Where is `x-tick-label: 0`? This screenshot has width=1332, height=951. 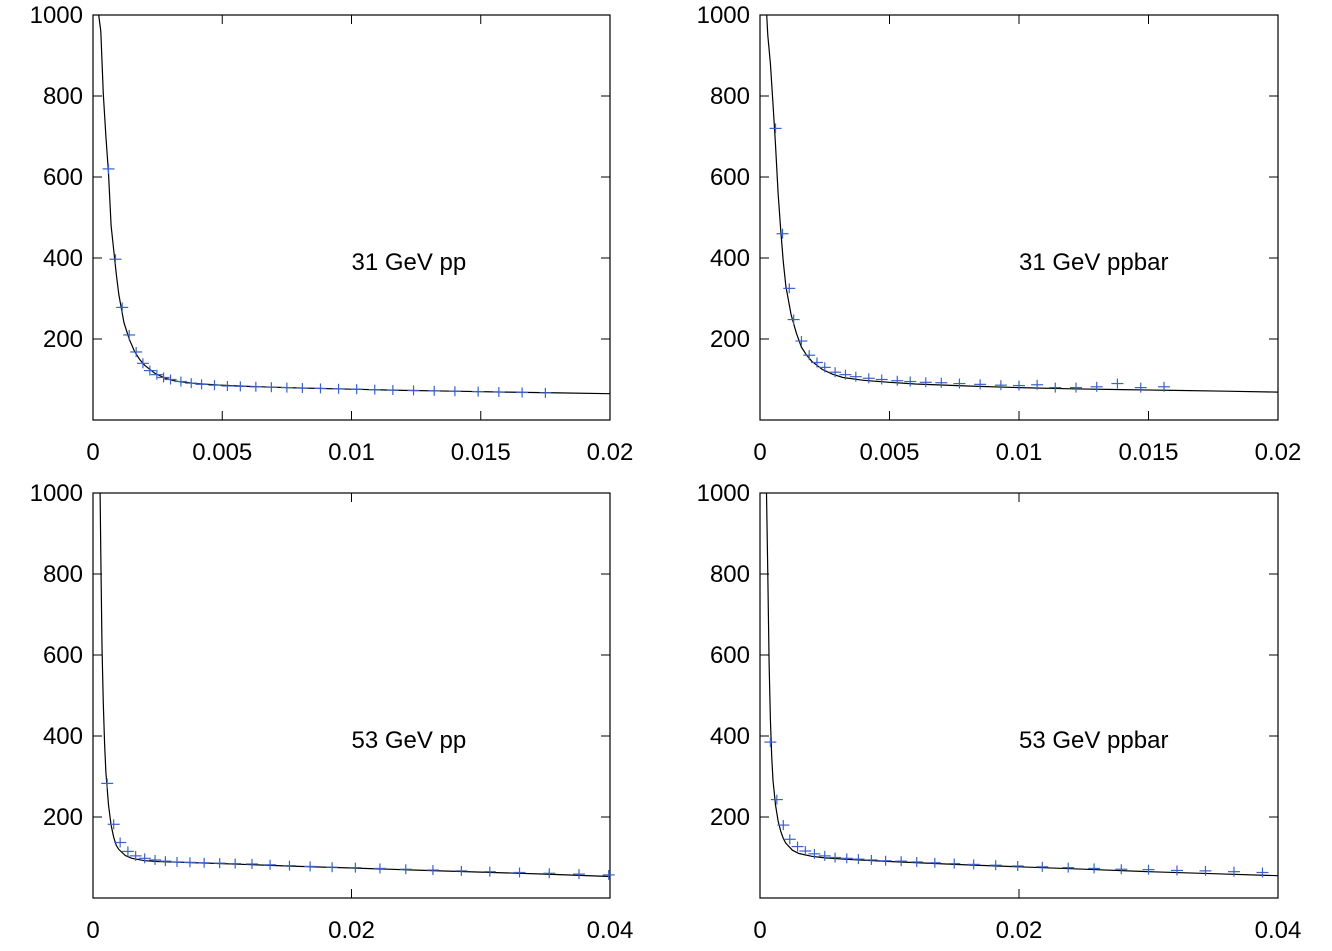 x-tick-label: 0 is located at coordinates (92, 930).